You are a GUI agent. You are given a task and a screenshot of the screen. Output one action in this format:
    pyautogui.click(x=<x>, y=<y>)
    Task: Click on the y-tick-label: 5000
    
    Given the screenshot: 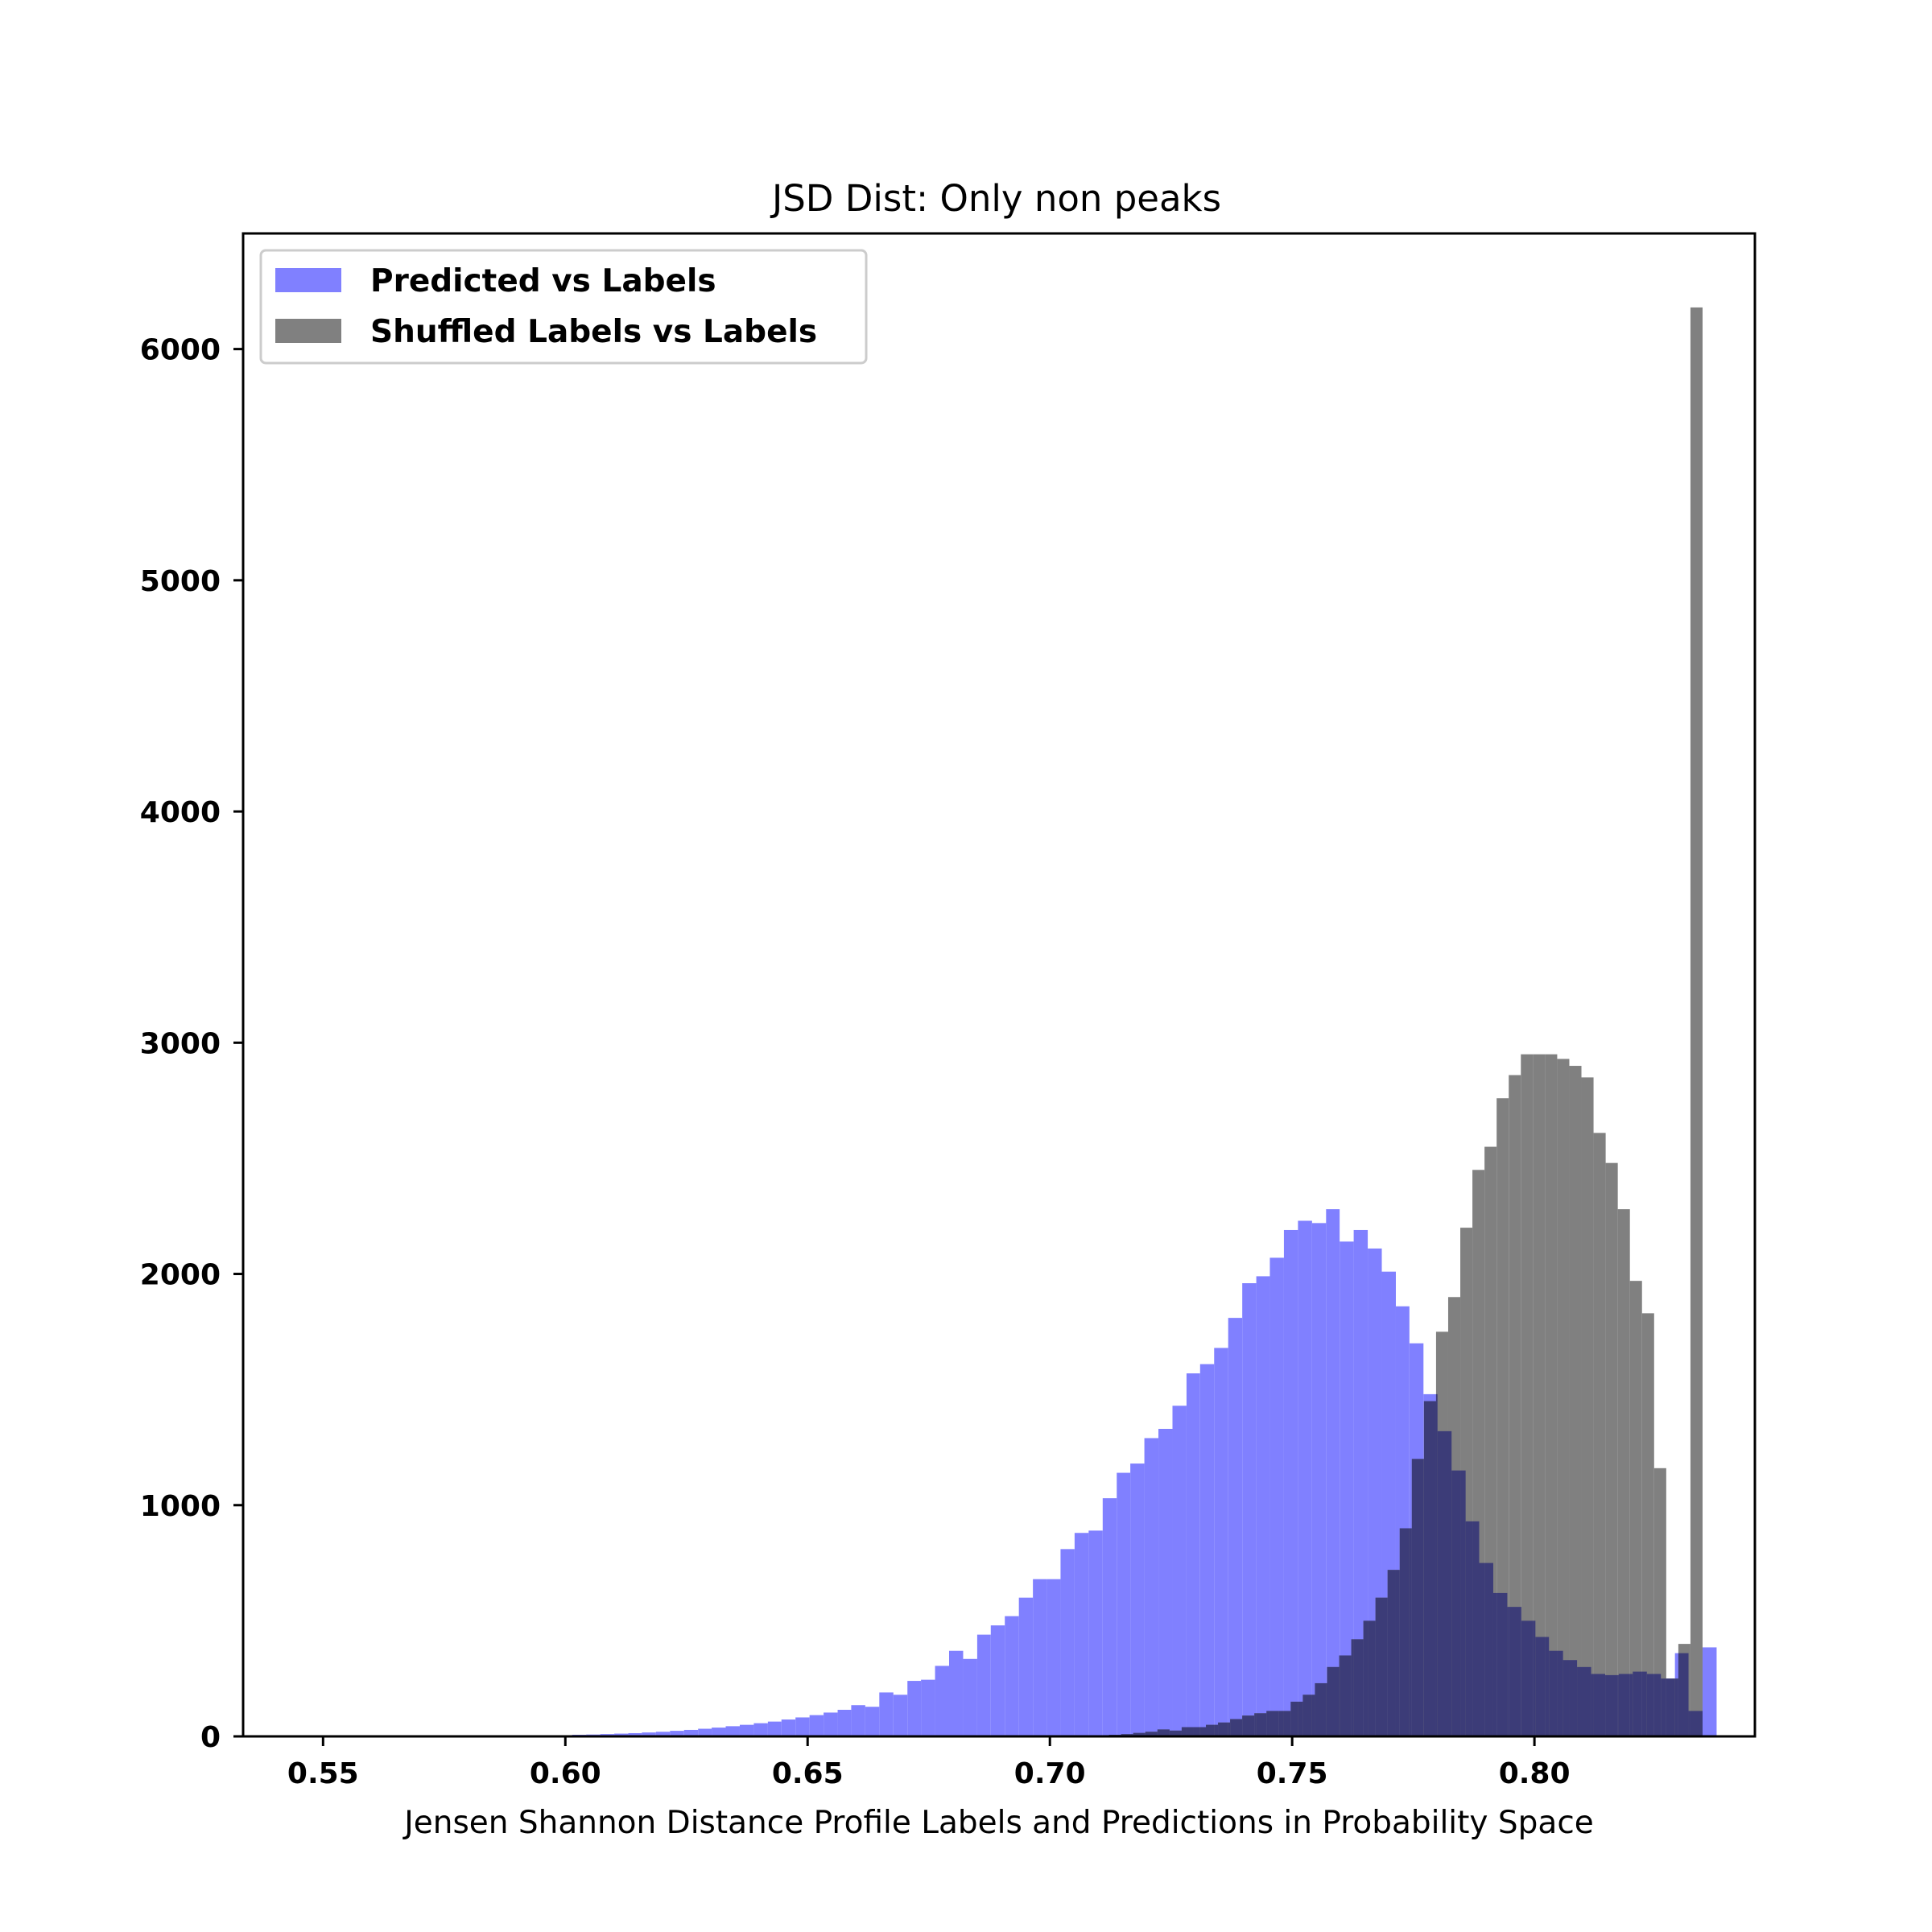 What is the action you would take?
    pyautogui.click(x=180, y=581)
    